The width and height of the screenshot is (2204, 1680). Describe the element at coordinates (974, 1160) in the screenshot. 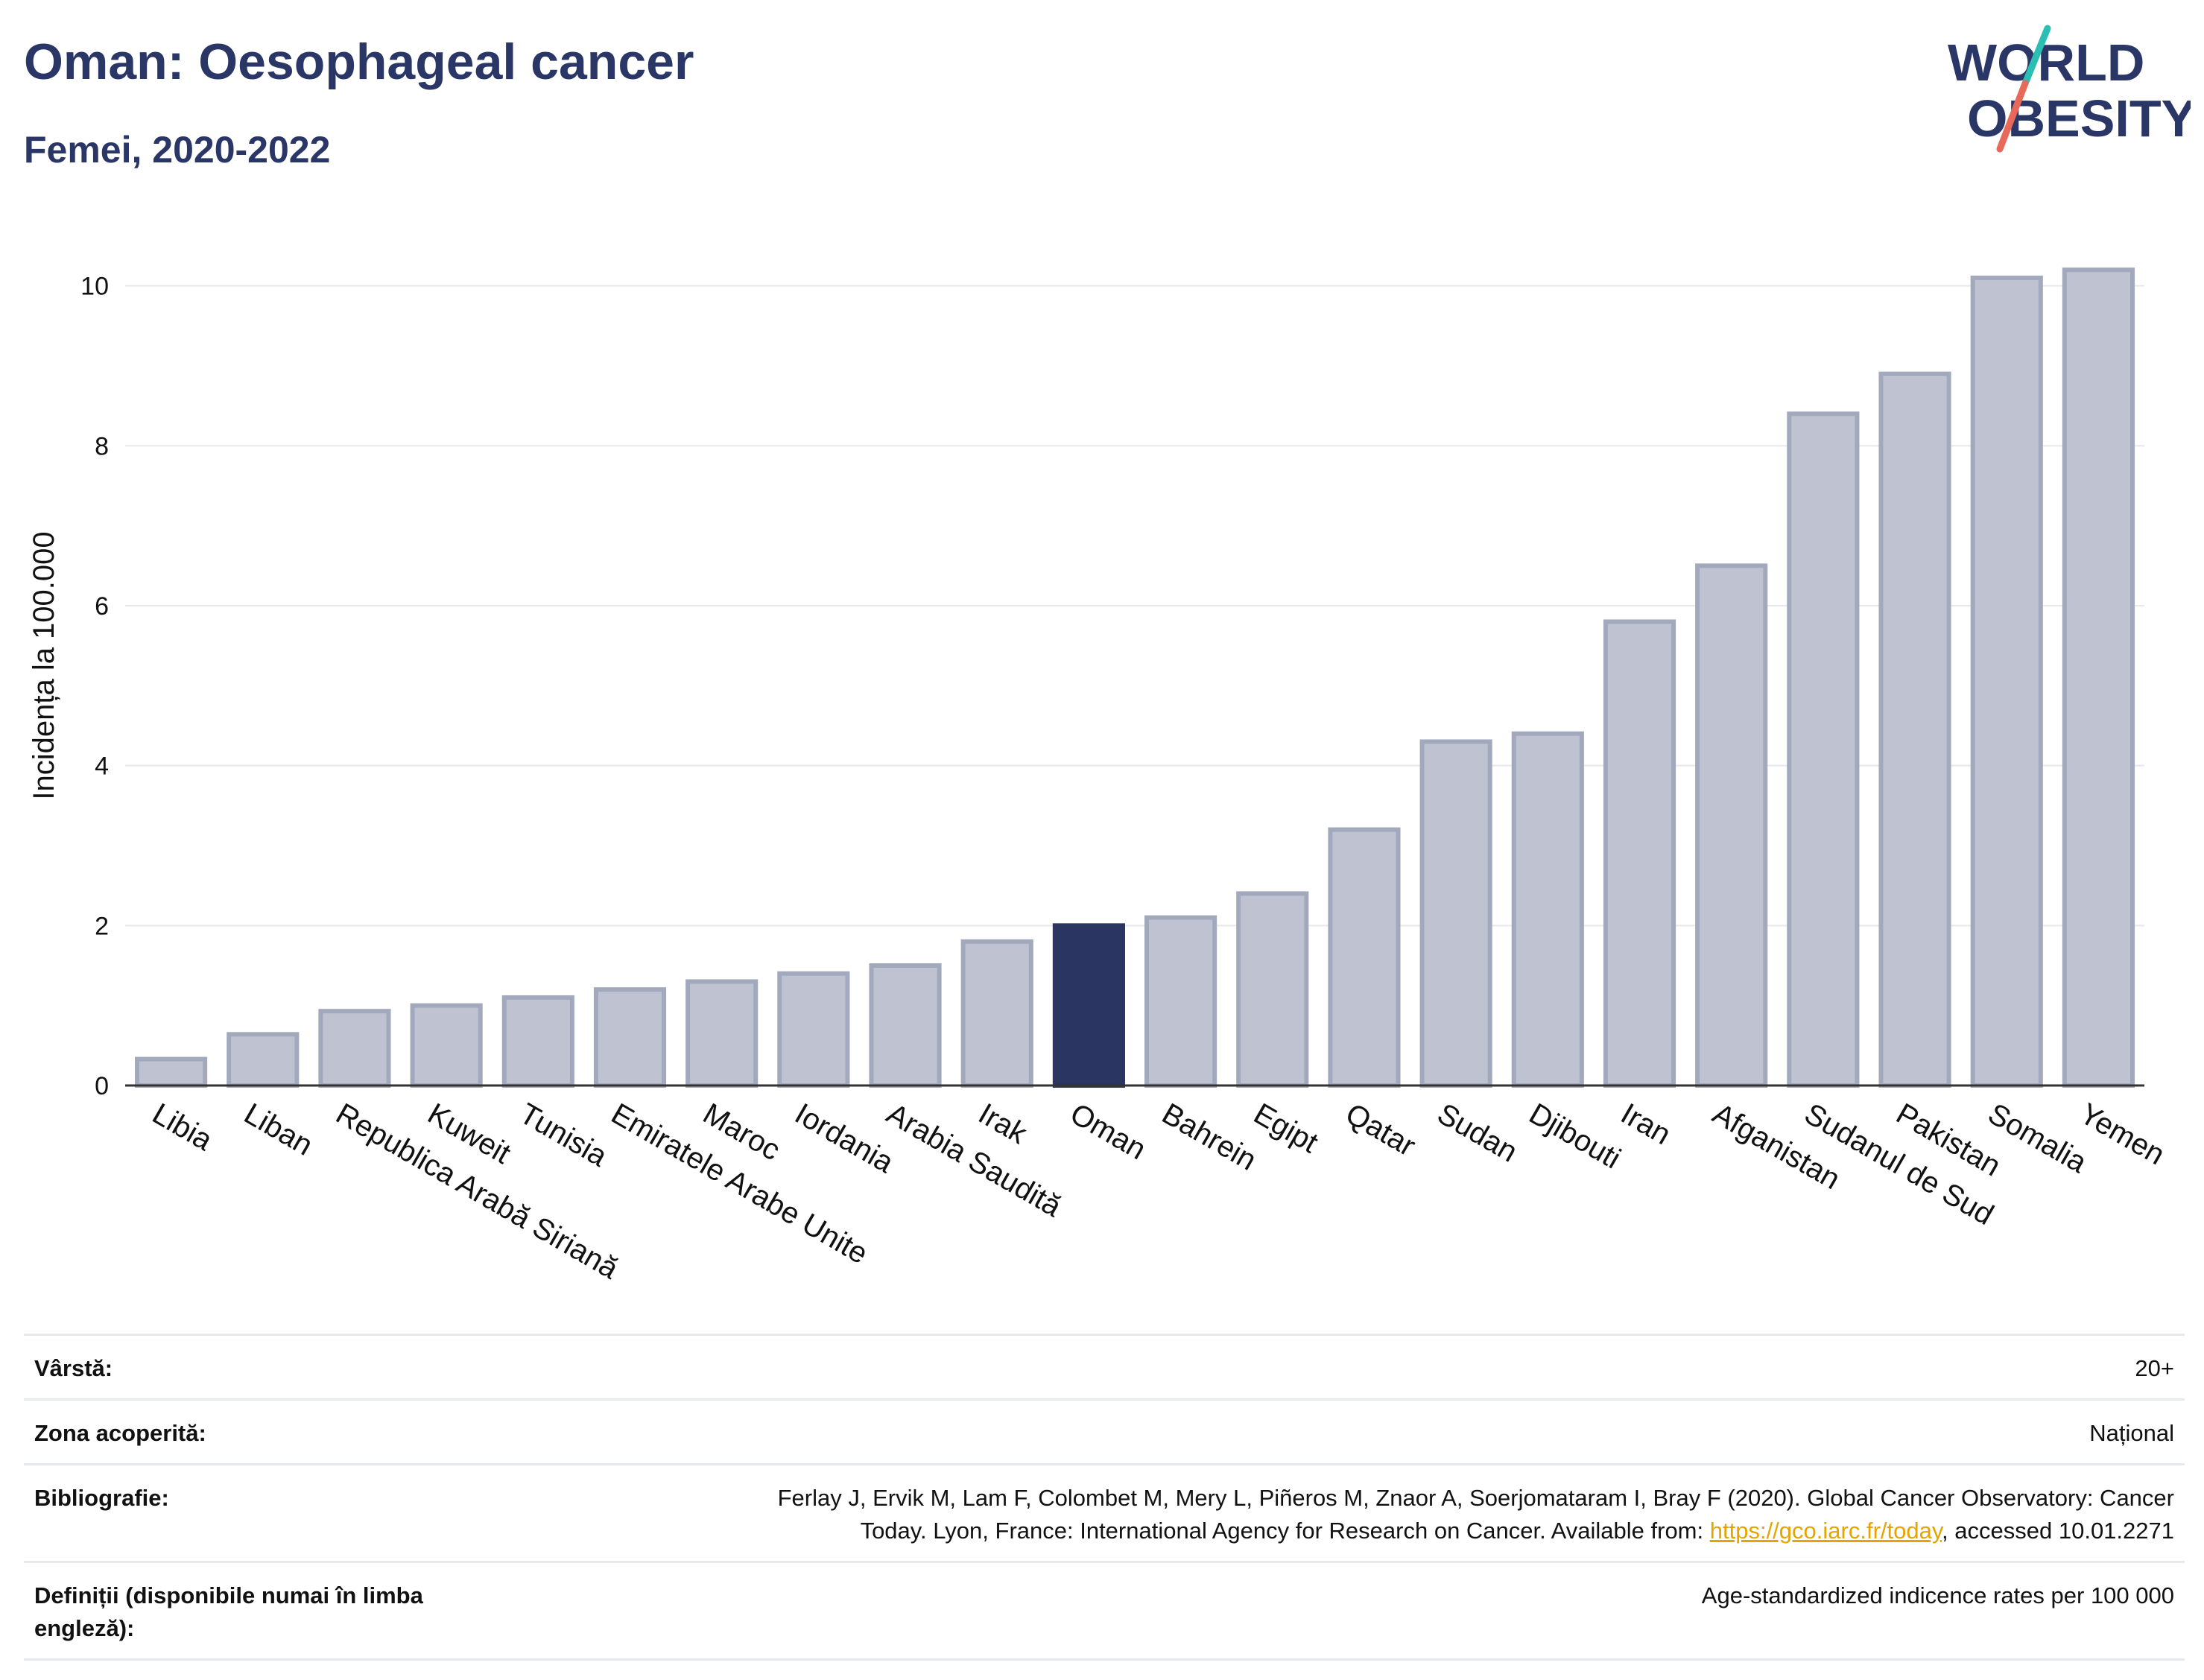

I see `x-tick-label: Arabia Saudită` at that location.